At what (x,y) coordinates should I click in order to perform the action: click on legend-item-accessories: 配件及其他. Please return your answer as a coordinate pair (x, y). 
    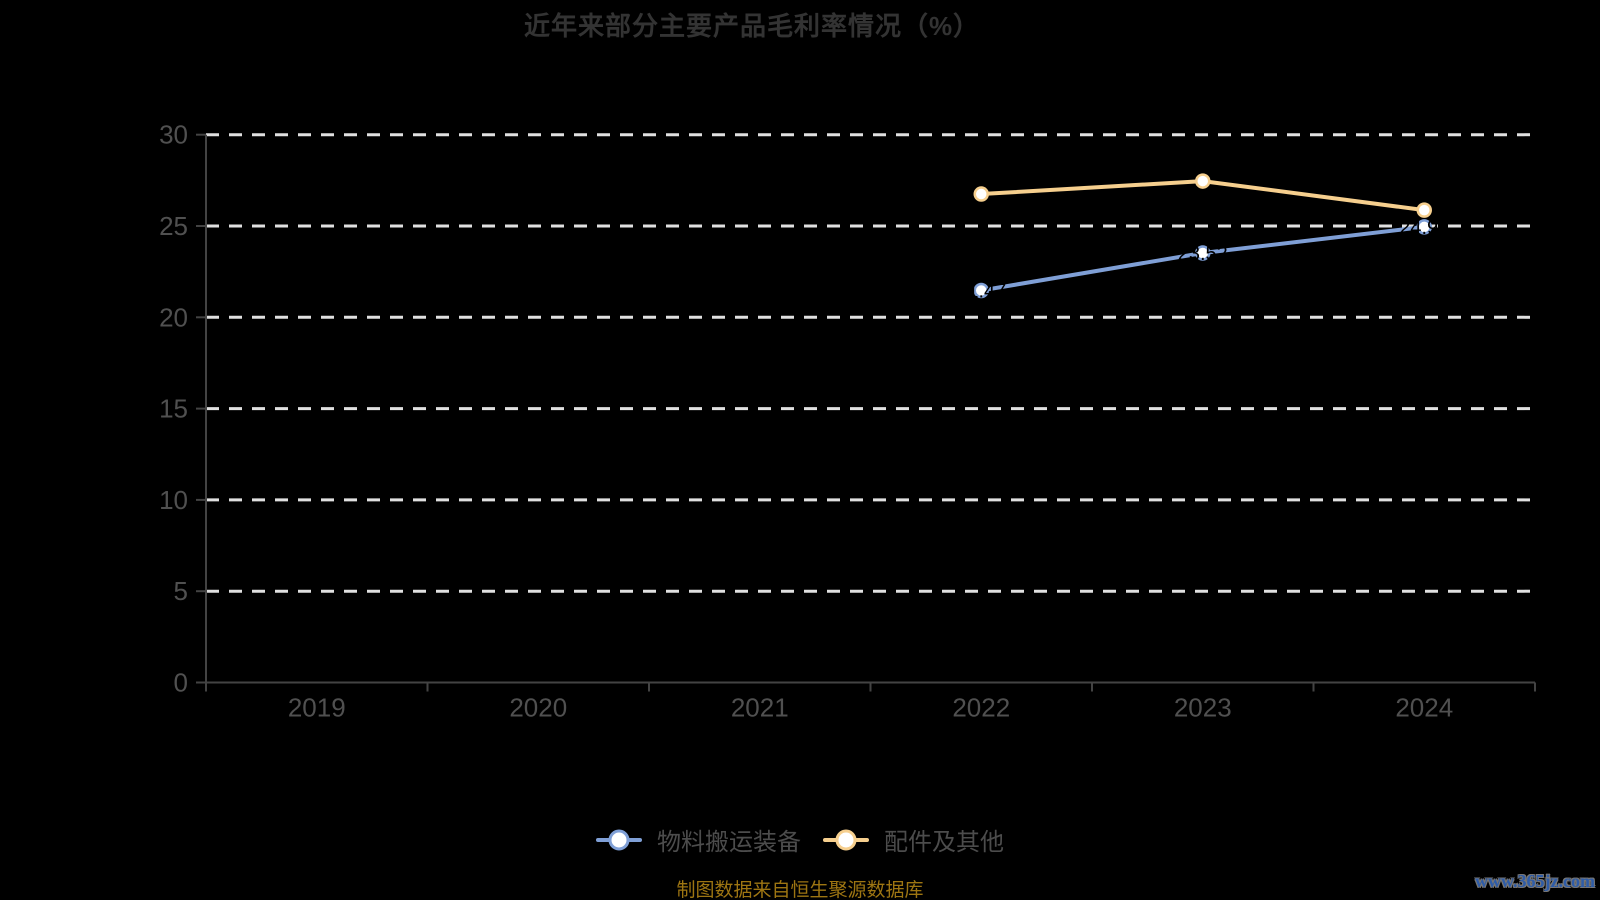
    Looking at the image, I should click on (913, 839).